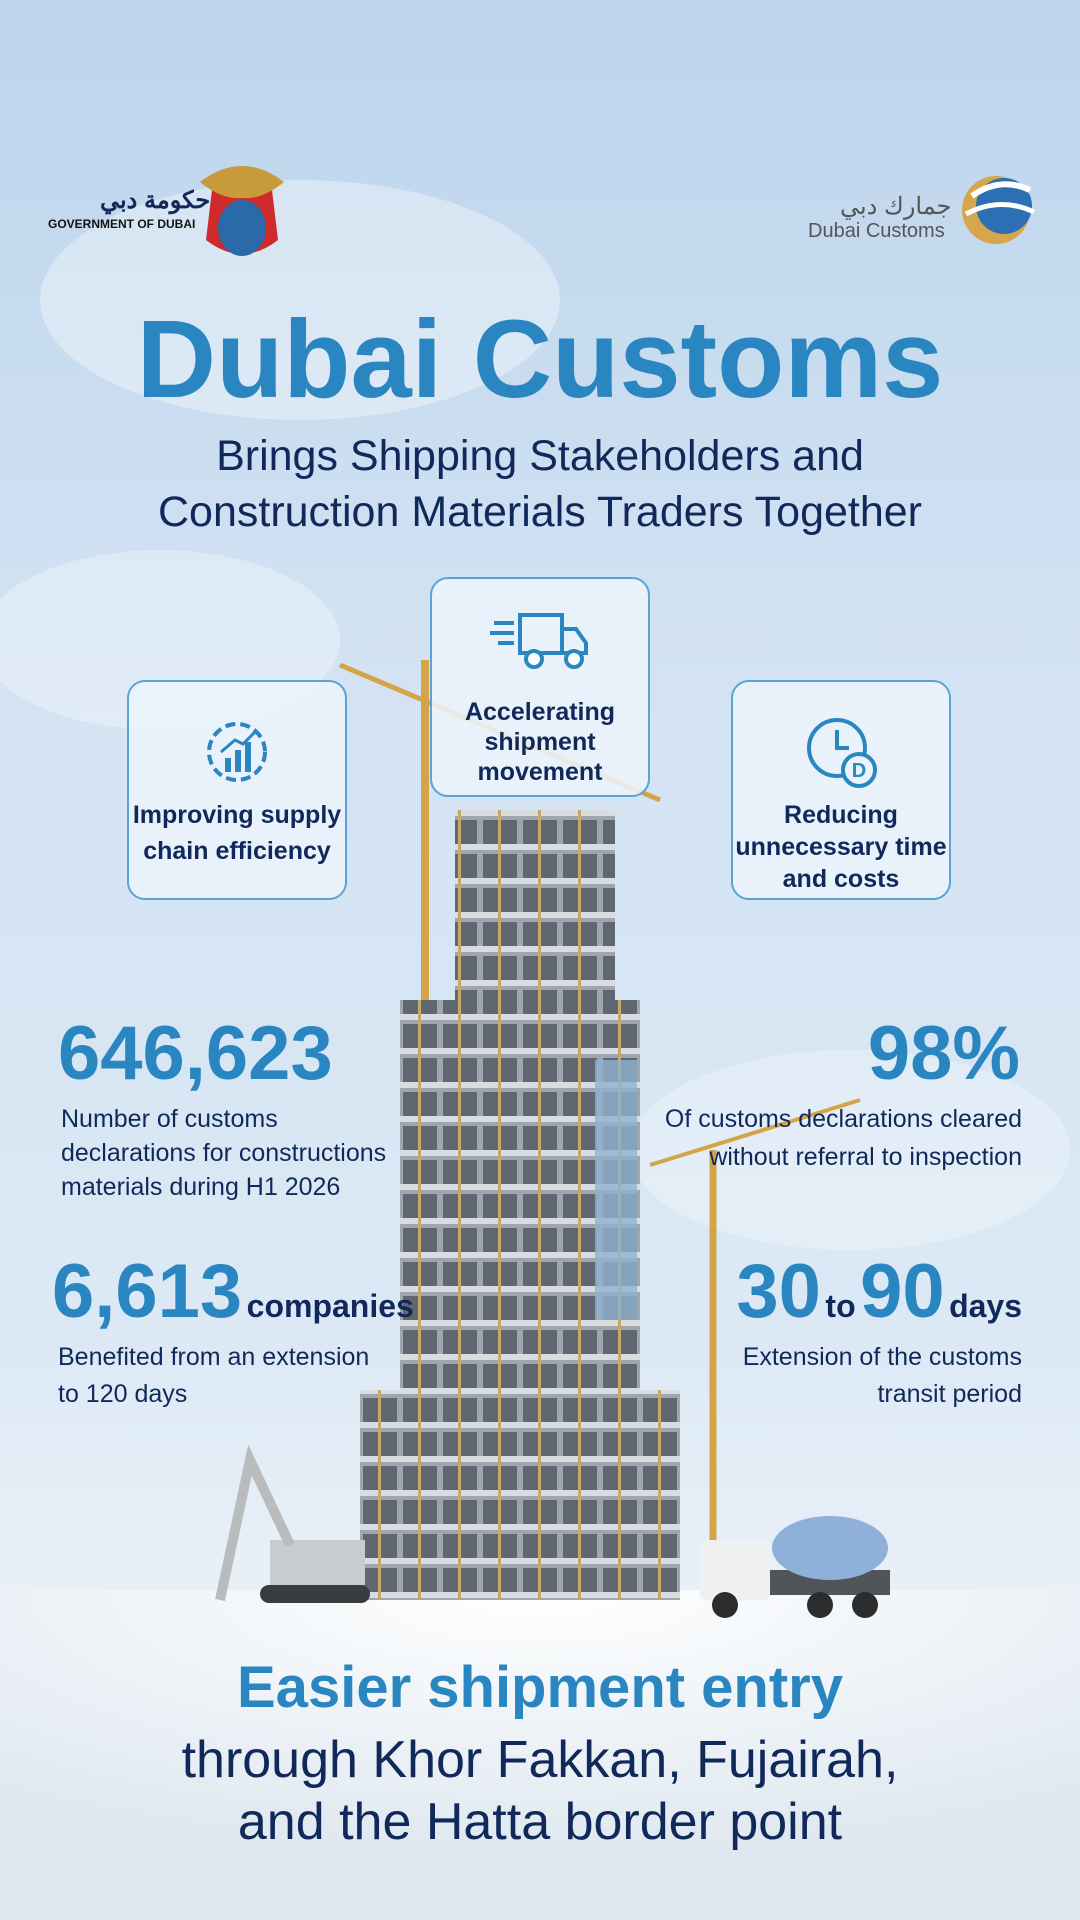  I want to click on feature-label: and costs, so click(841, 879).